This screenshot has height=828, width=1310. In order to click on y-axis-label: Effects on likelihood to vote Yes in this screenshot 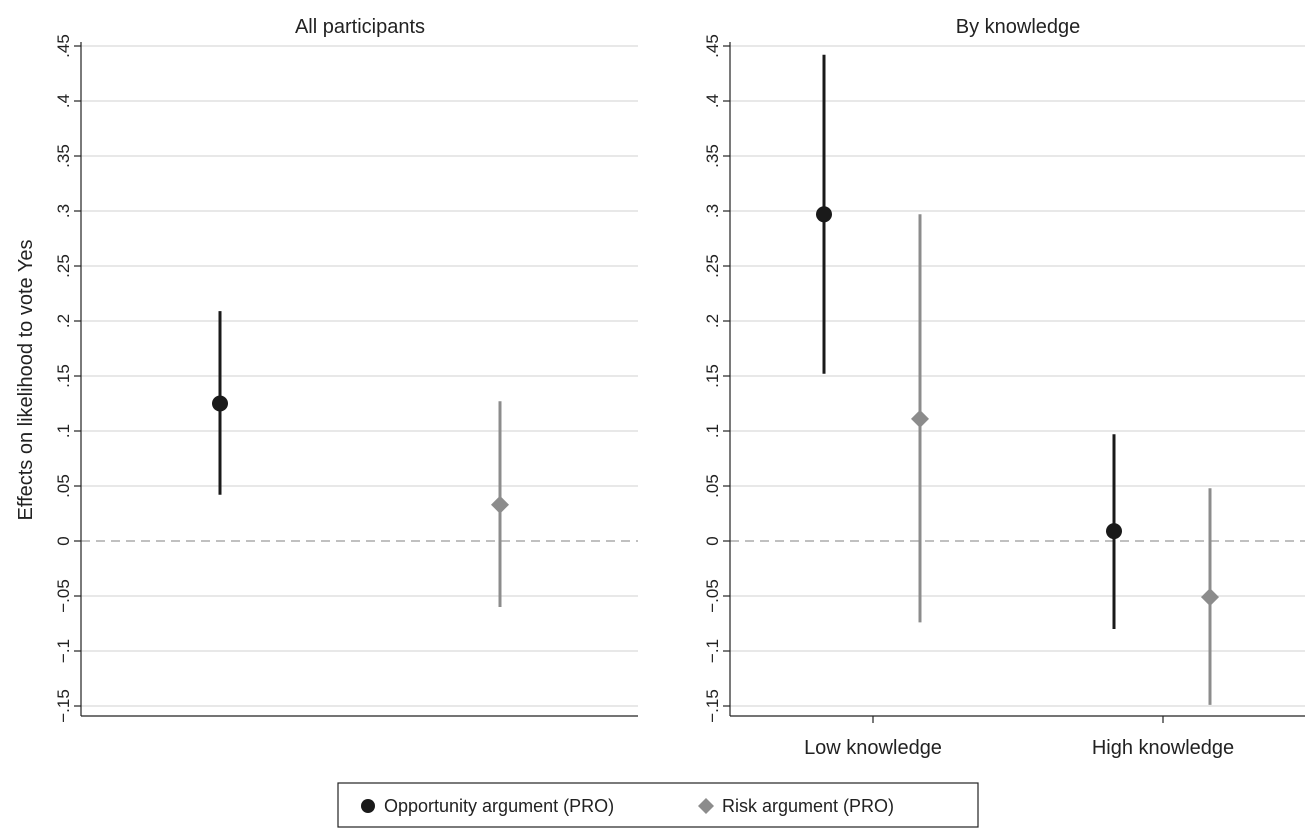, I will do `click(26, 380)`.